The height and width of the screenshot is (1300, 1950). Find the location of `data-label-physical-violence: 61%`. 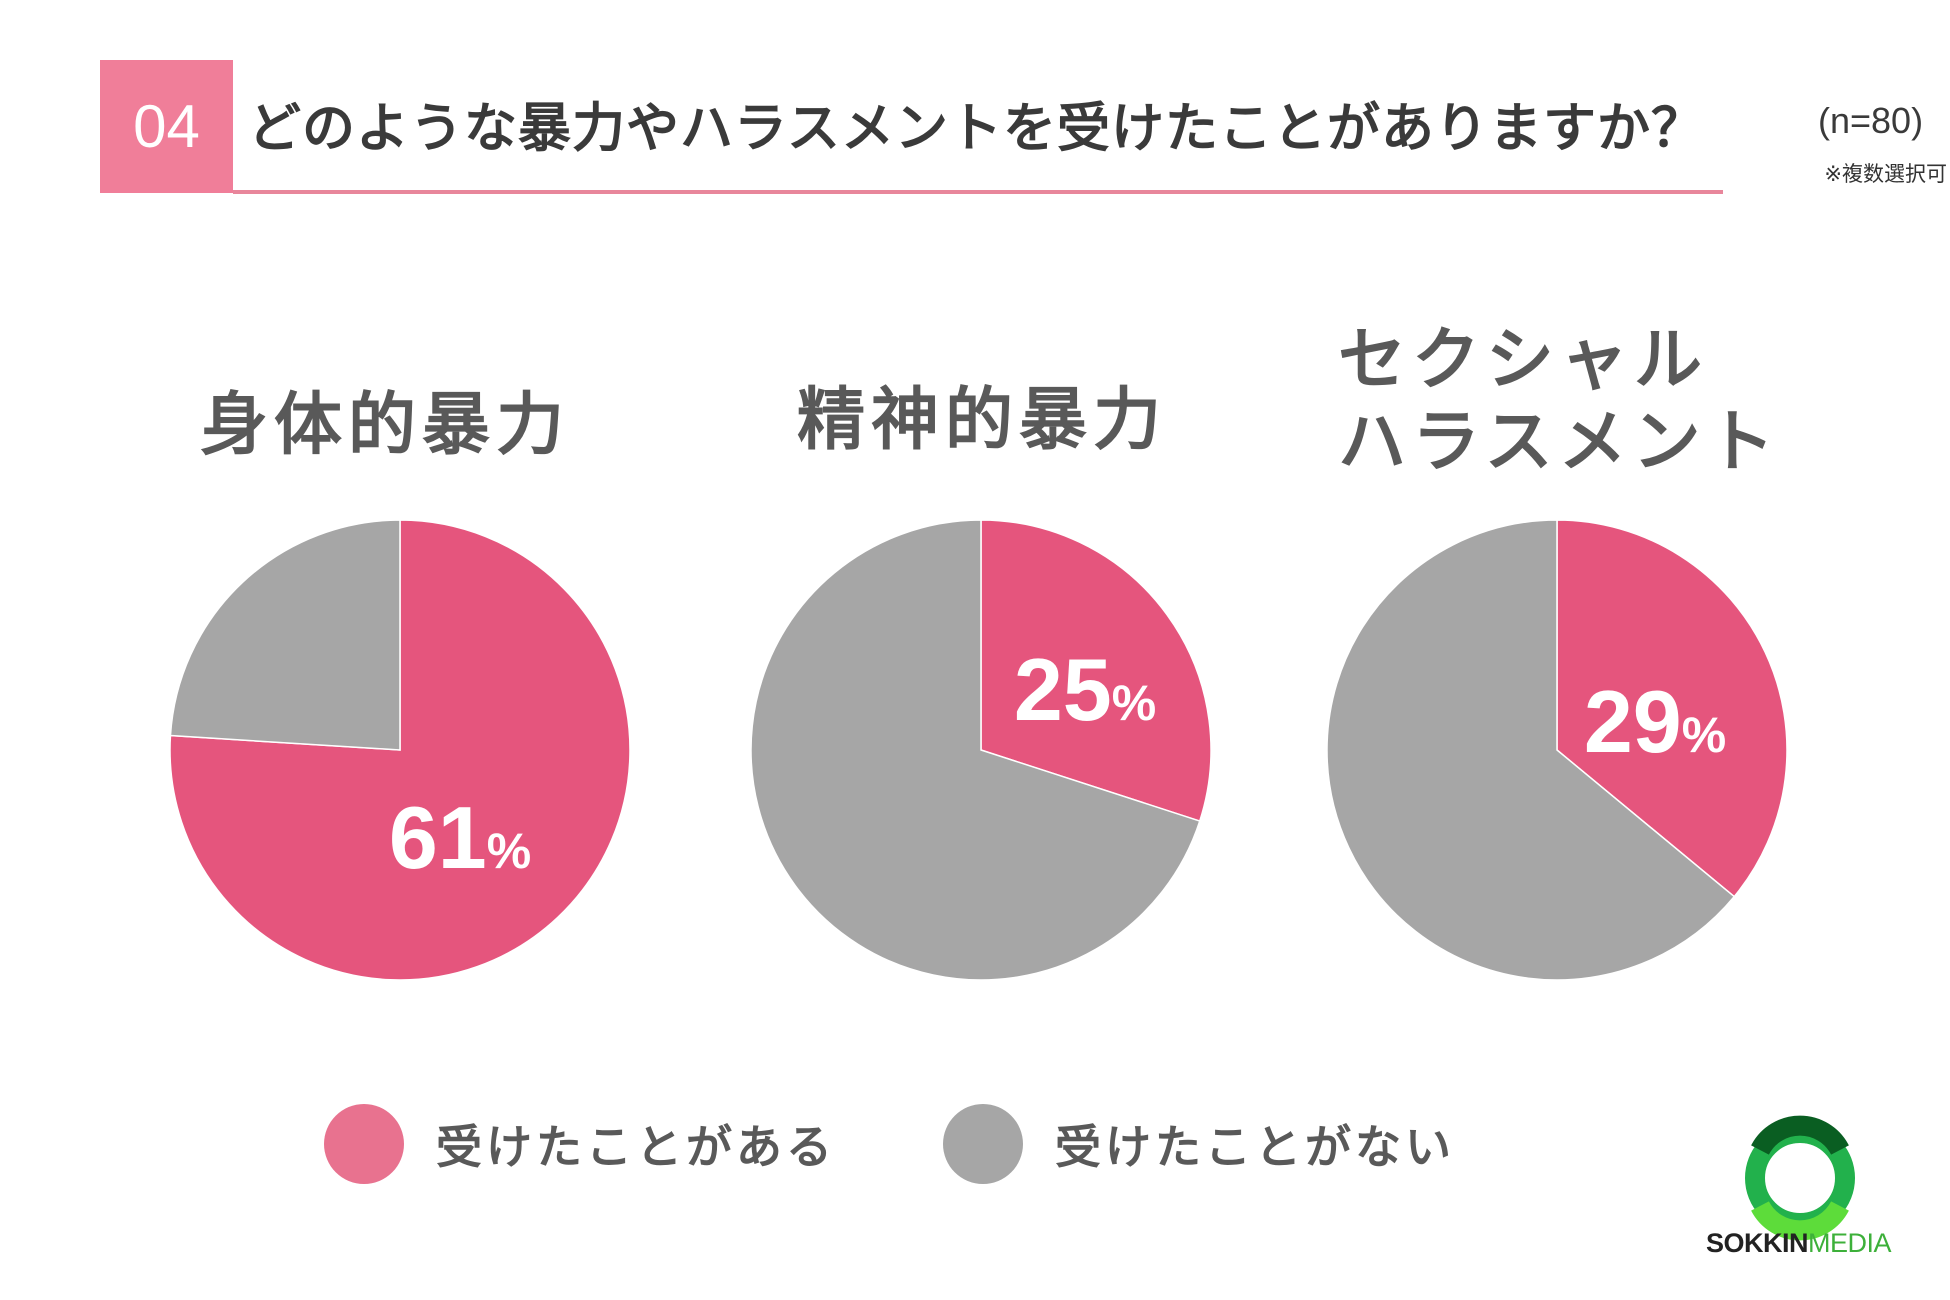

data-label-physical-violence: 61% is located at coordinates (460, 837).